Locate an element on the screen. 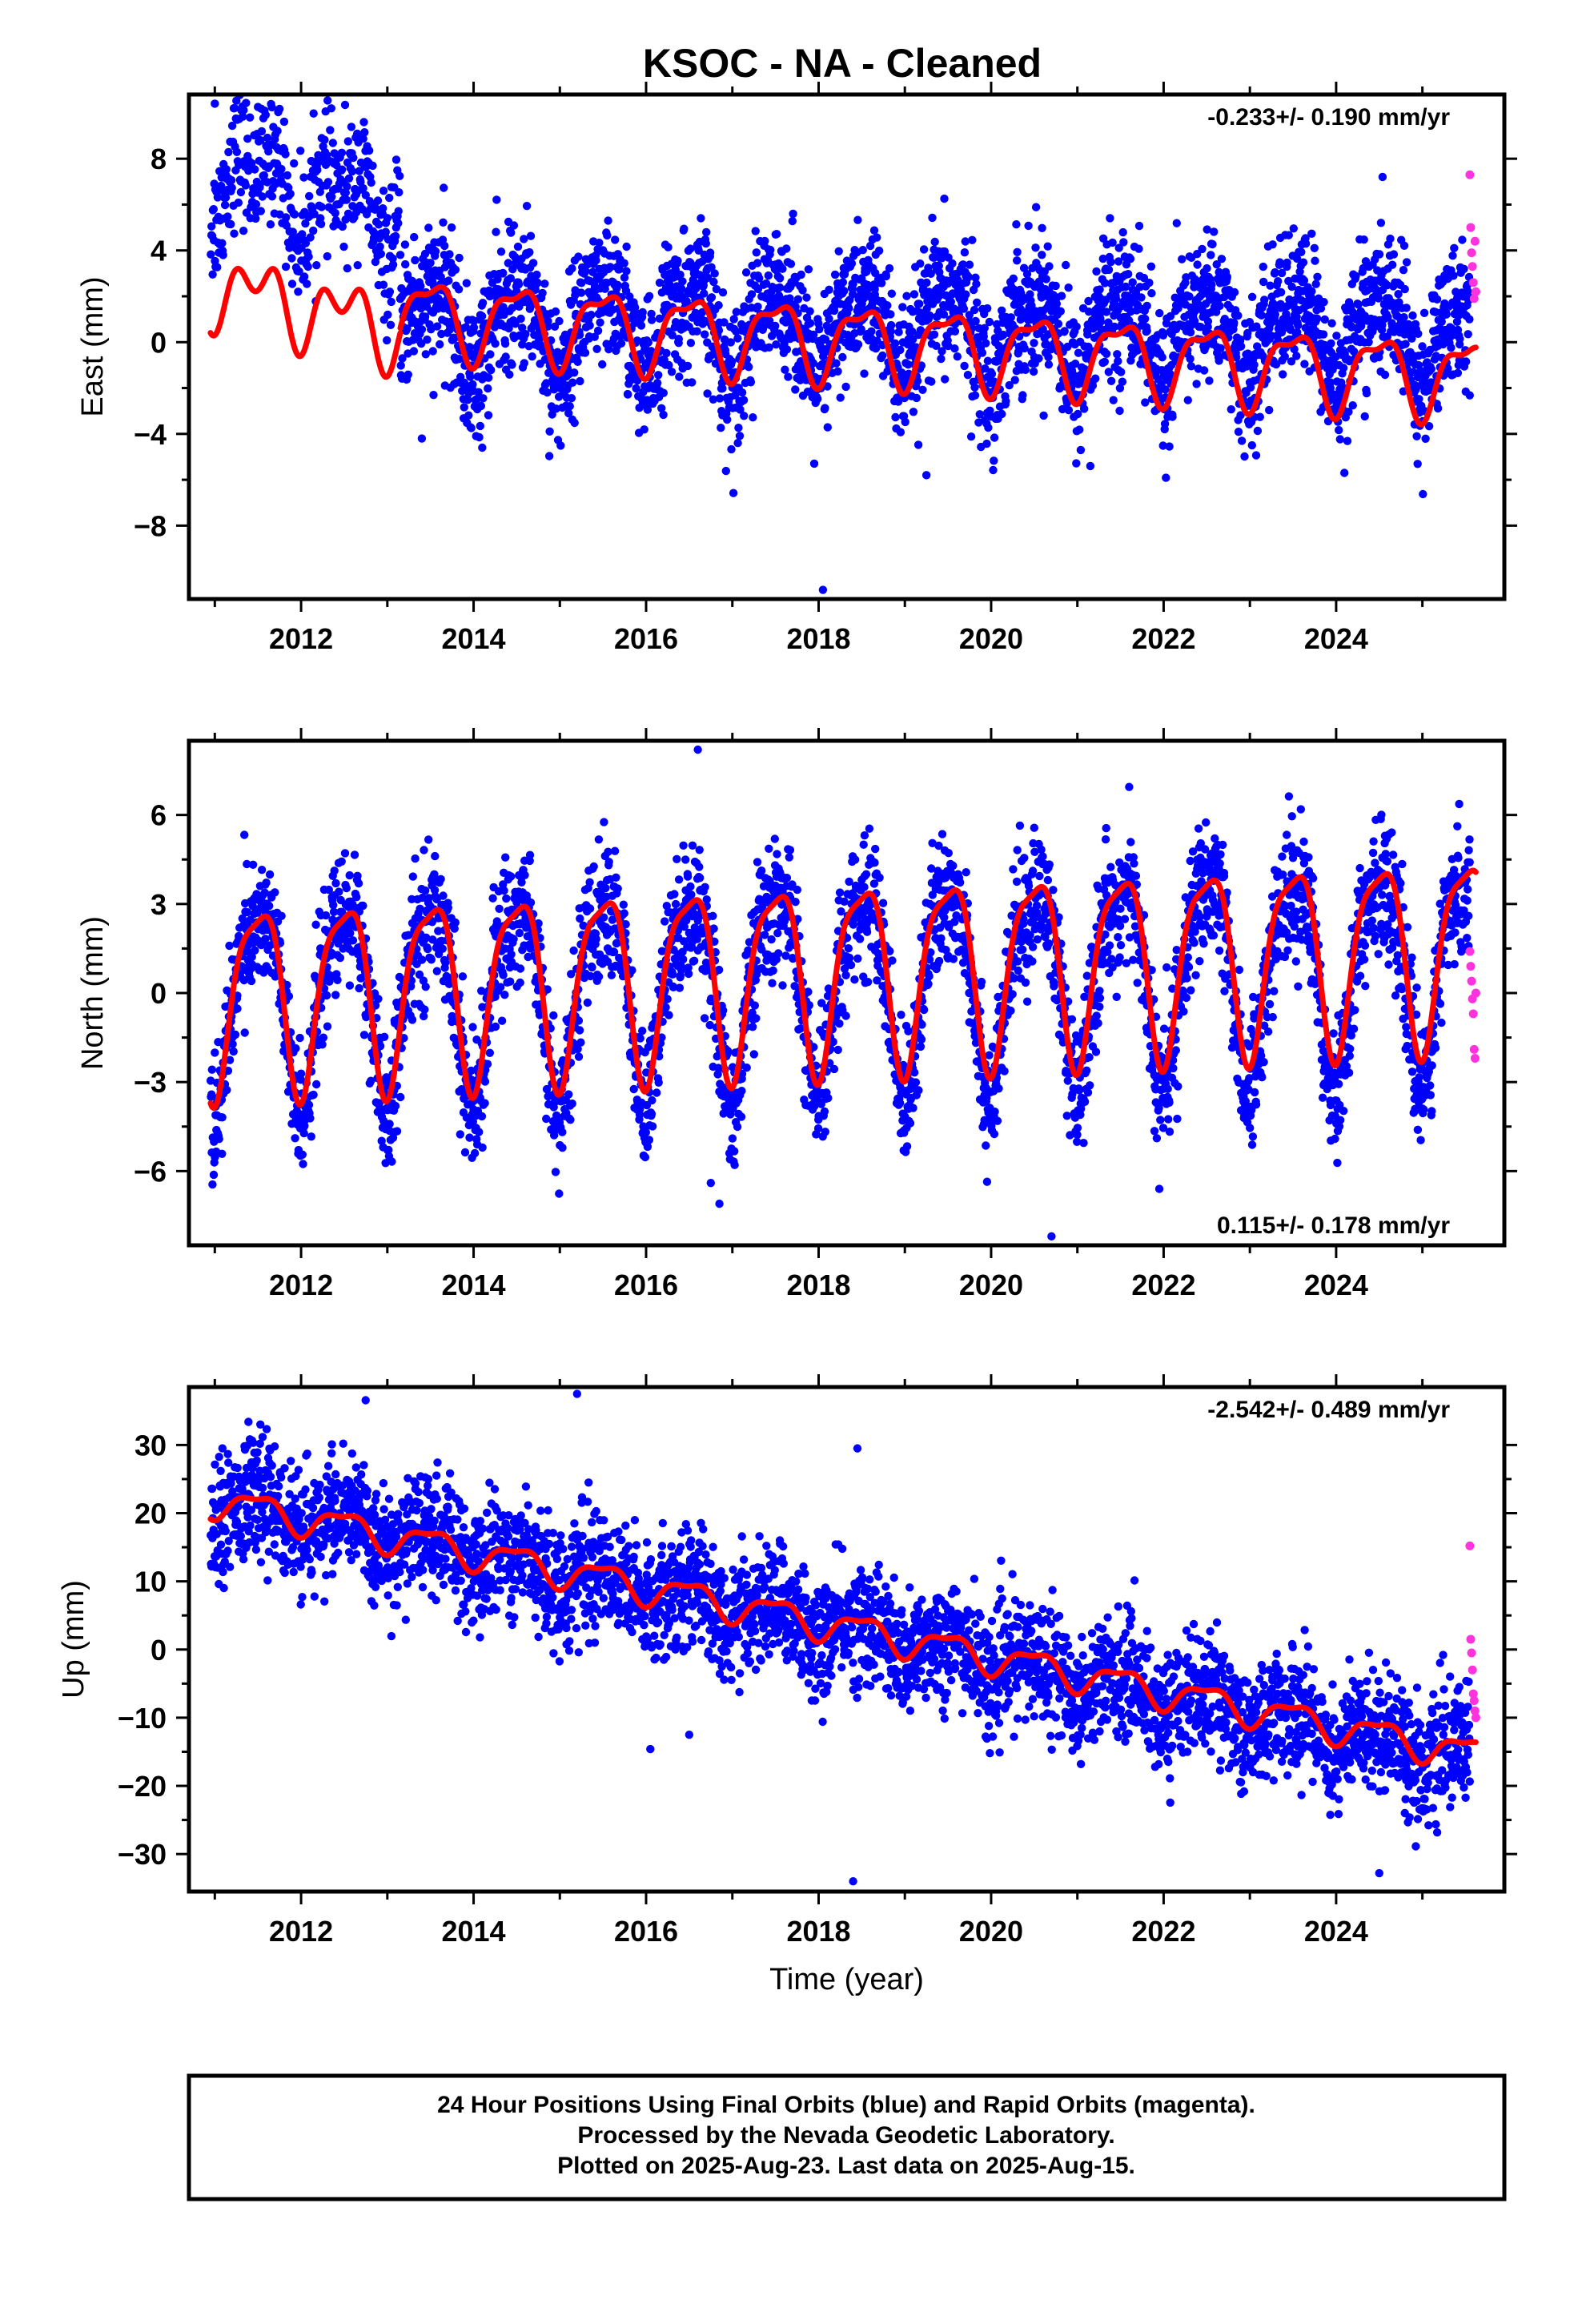  rapid-point is located at coordinates (1475, 241).